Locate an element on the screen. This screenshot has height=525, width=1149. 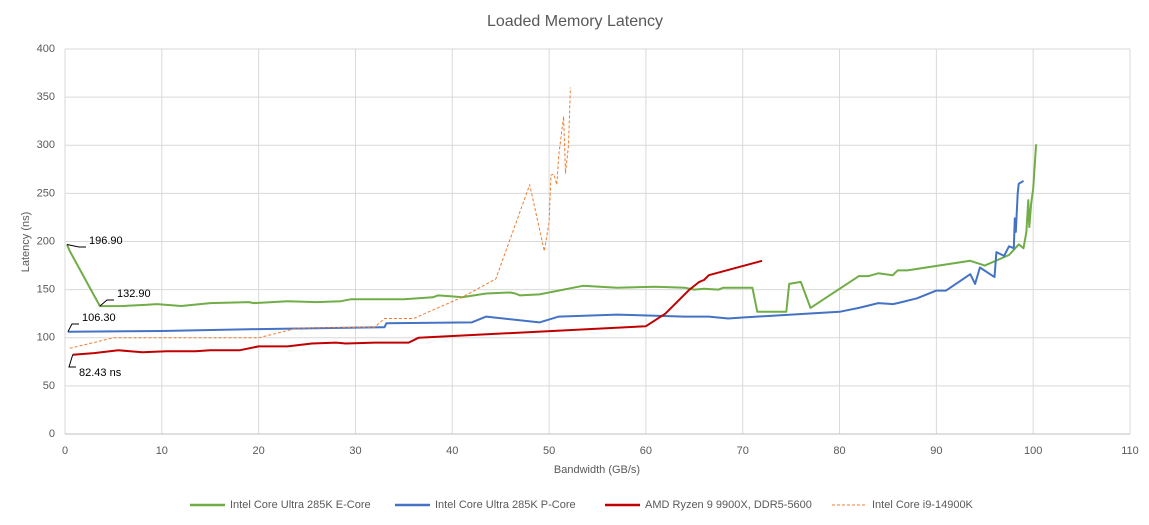
y-tick-label: 400 is located at coordinates (46, 49).